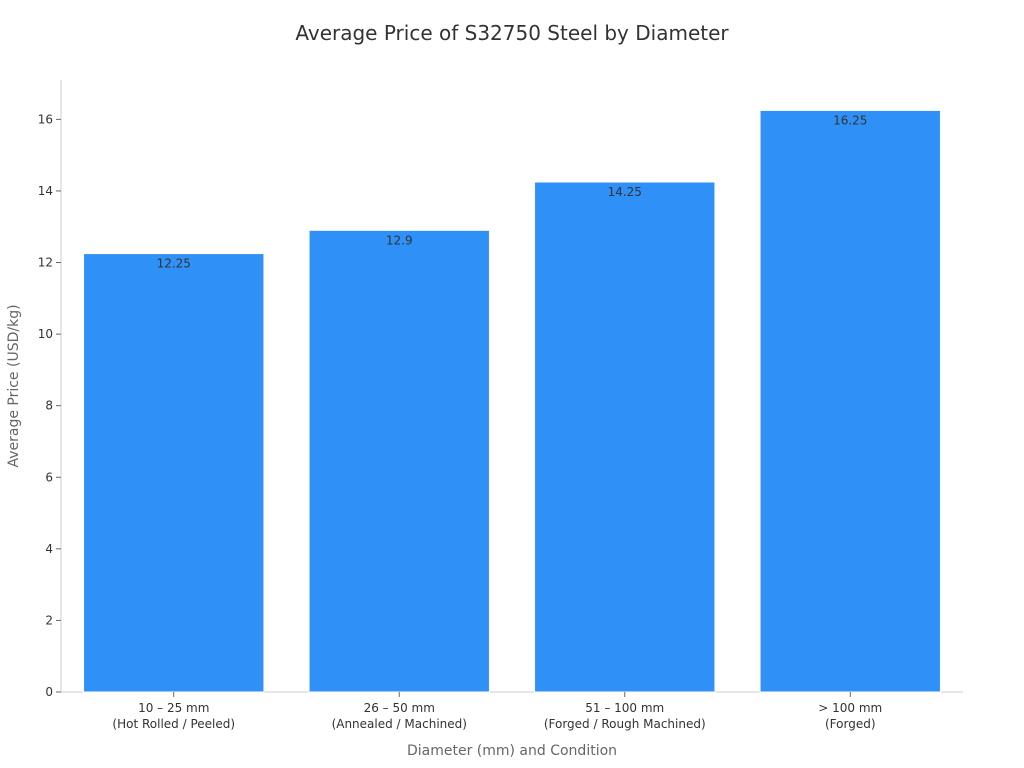  I want to click on bar-data-label: 16.25, so click(850, 120).